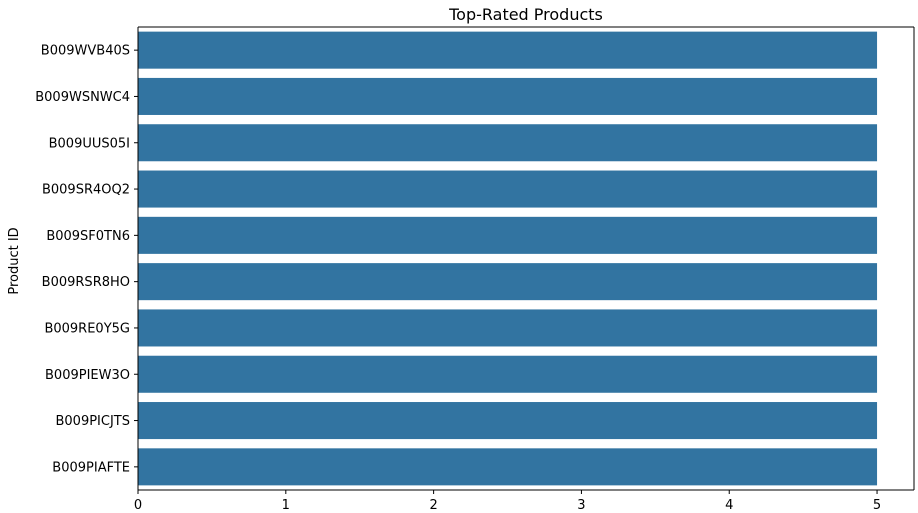 Image resolution: width=918 pixels, height=513 pixels. What do you see at coordinates (89, 143) in the screenshot?
I see `y-tick-label: B009UUS05I` at bounding box center [89, 143].